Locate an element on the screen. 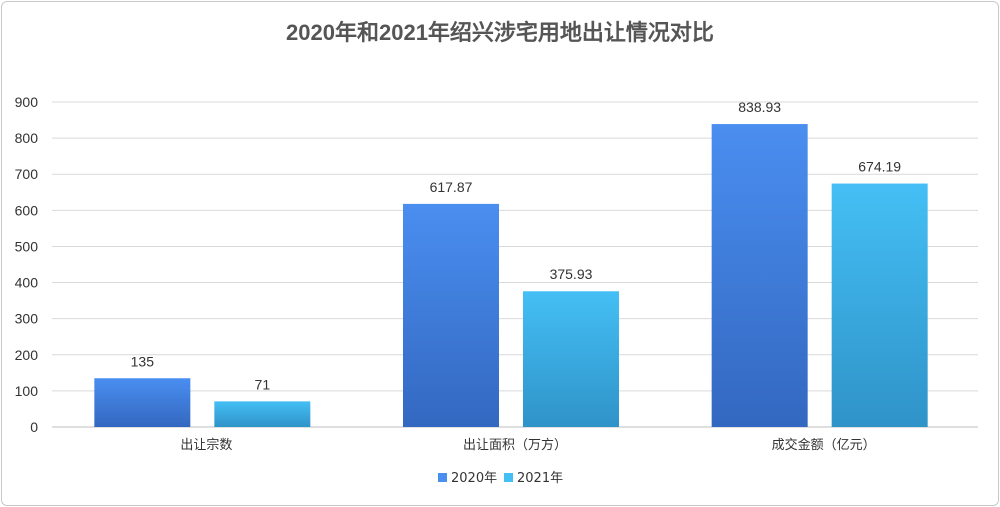 This screenshot has width=1000, height=507. legend-label: 2020年 is located at coordinates (474, 478).